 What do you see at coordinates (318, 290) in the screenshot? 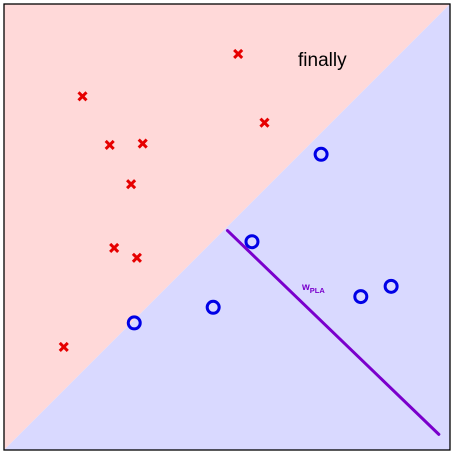
I see `weight-label-subscript: PLA` at bounding box center [318, 290].